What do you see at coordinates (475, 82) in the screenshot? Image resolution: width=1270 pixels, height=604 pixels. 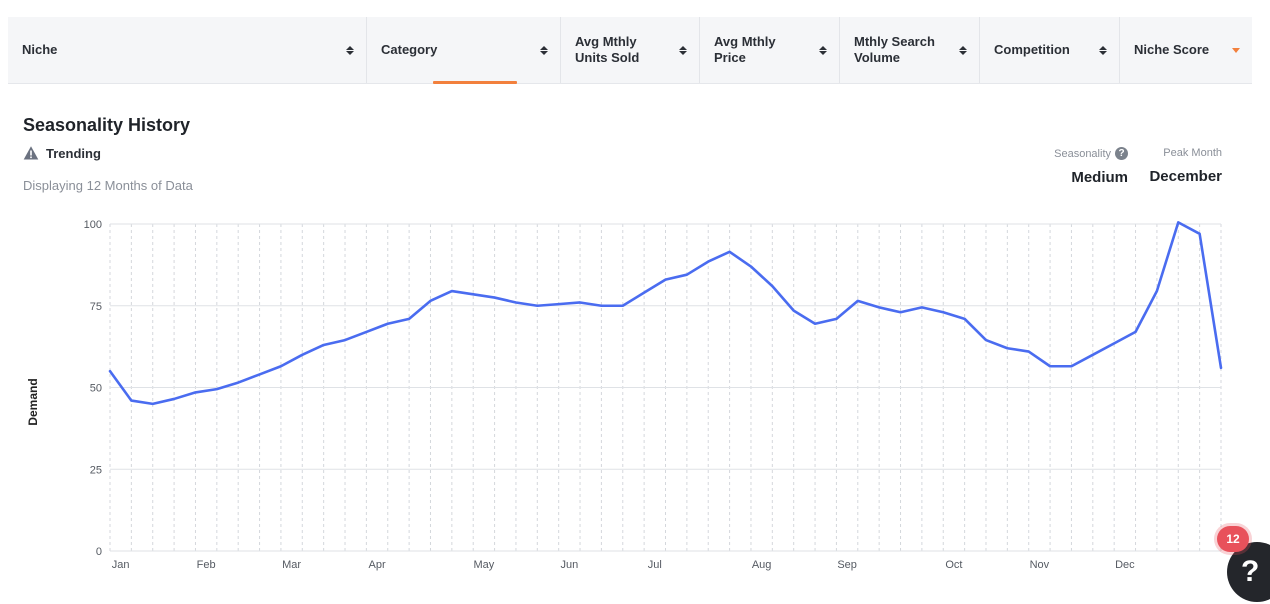 I see `active-tab-indicator` at bounding box center [475, 82].